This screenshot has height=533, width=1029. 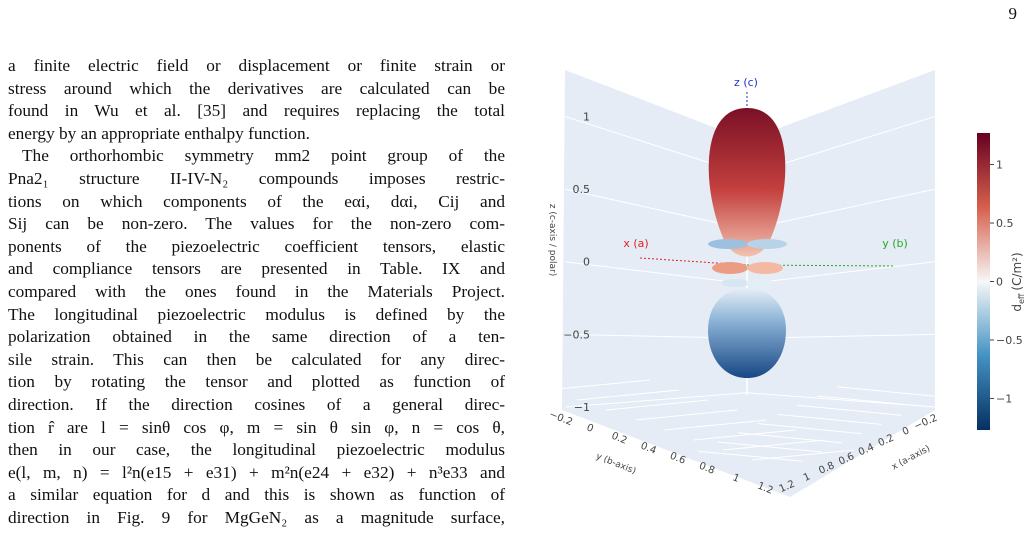 What do you see at coordinates (736, 478) in the screenshot?
I see `y-tick-label: 1` at bounding box center [736, 478].